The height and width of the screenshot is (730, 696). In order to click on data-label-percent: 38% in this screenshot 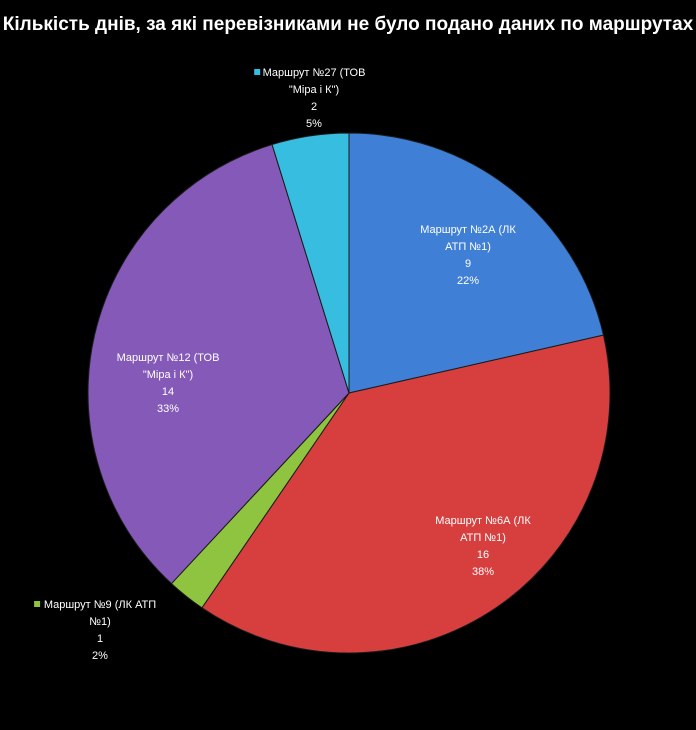, I will do `click(483, 572)`.